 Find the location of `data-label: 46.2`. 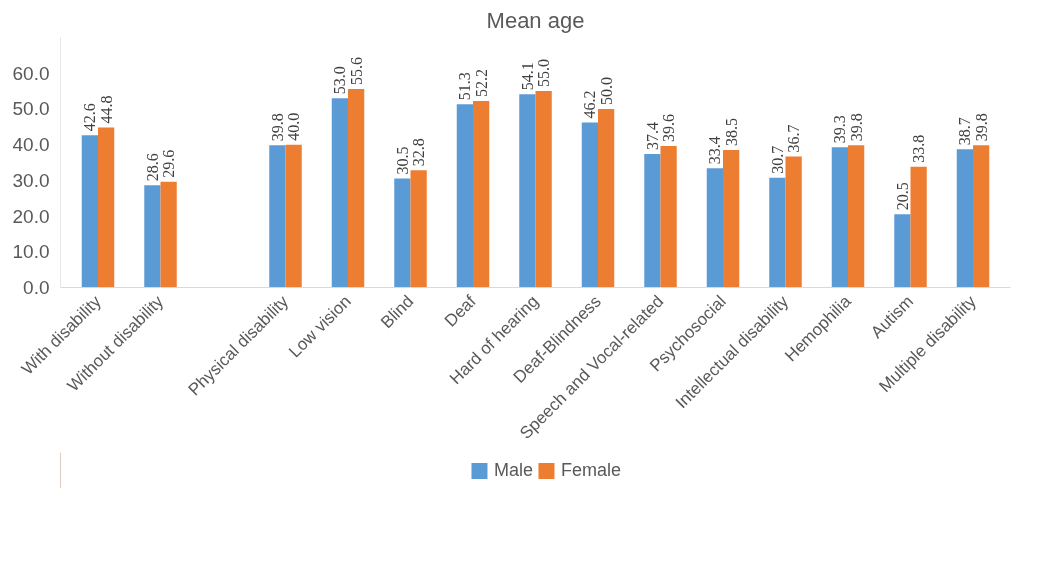

data-label: 46.2 is located at coordinates (590, 104).